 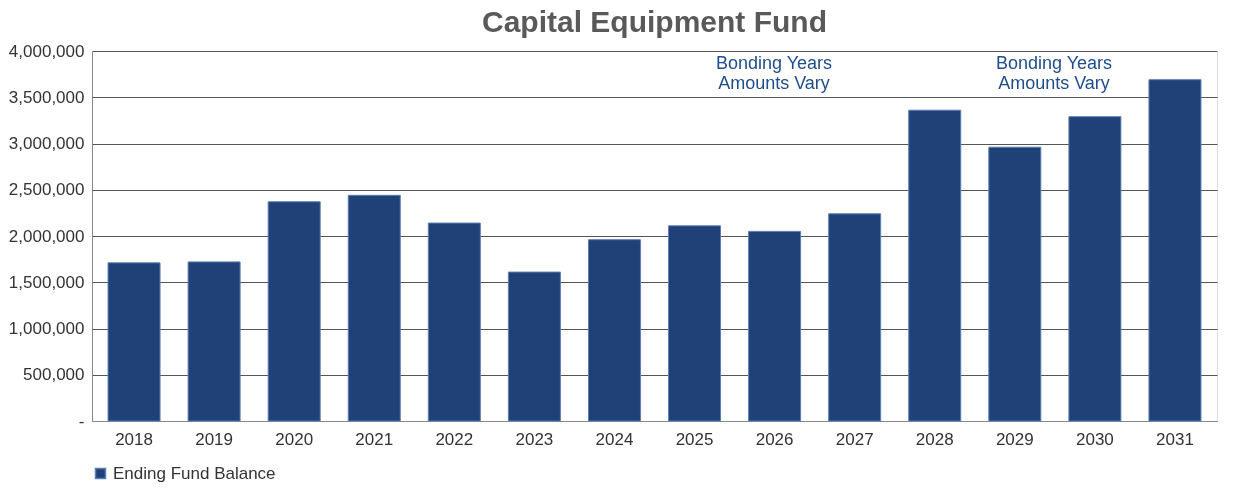 What do you see at coordinates (774, 439) in the screenshot?
I see `x-tick-label: 2026` at bounding box center [774, 439].